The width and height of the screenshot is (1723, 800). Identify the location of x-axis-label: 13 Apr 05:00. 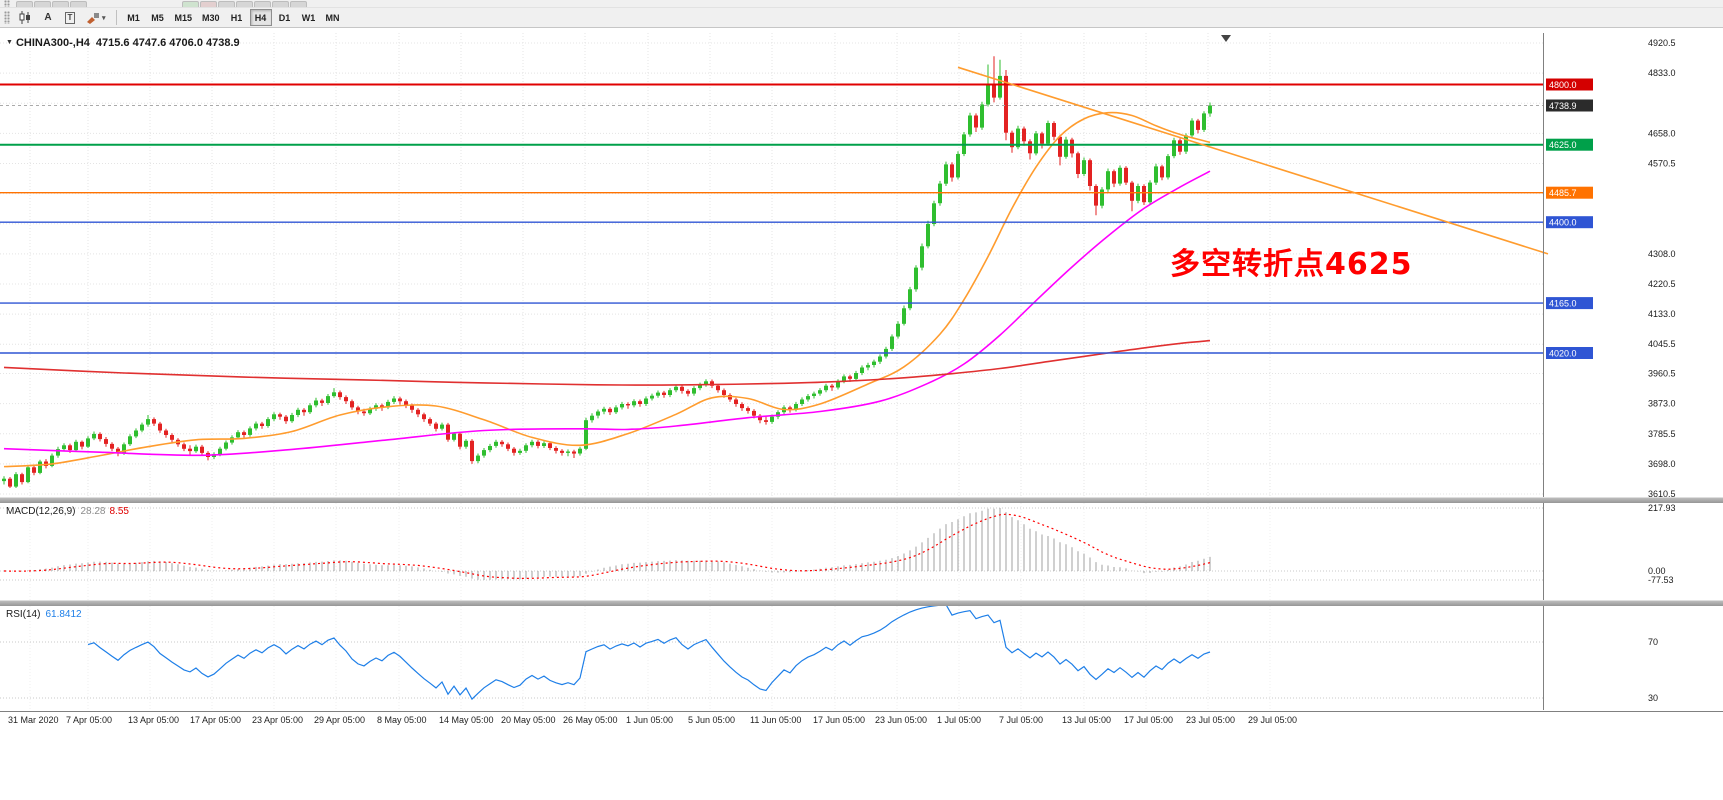
(154, 720).